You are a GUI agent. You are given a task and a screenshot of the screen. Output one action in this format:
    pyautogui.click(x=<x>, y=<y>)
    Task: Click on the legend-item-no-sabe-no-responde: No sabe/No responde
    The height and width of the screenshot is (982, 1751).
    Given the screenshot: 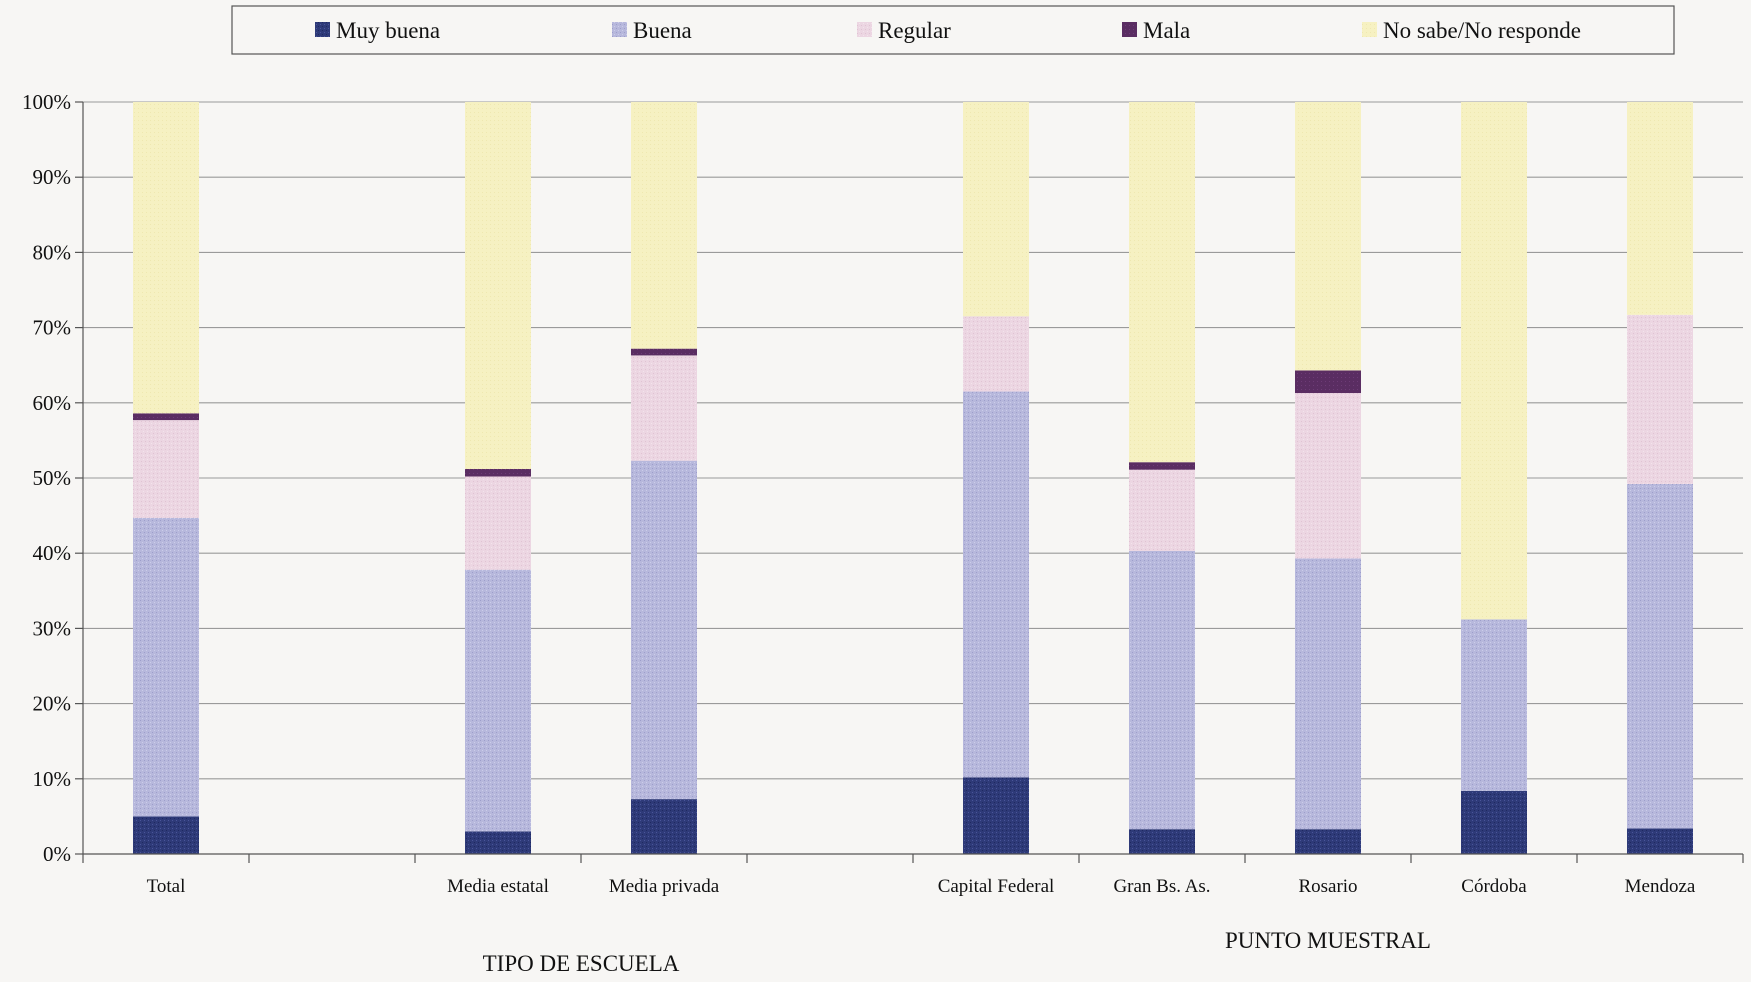 What is the action you would take?
    pyautogui.click(x=1471, y=30)
    